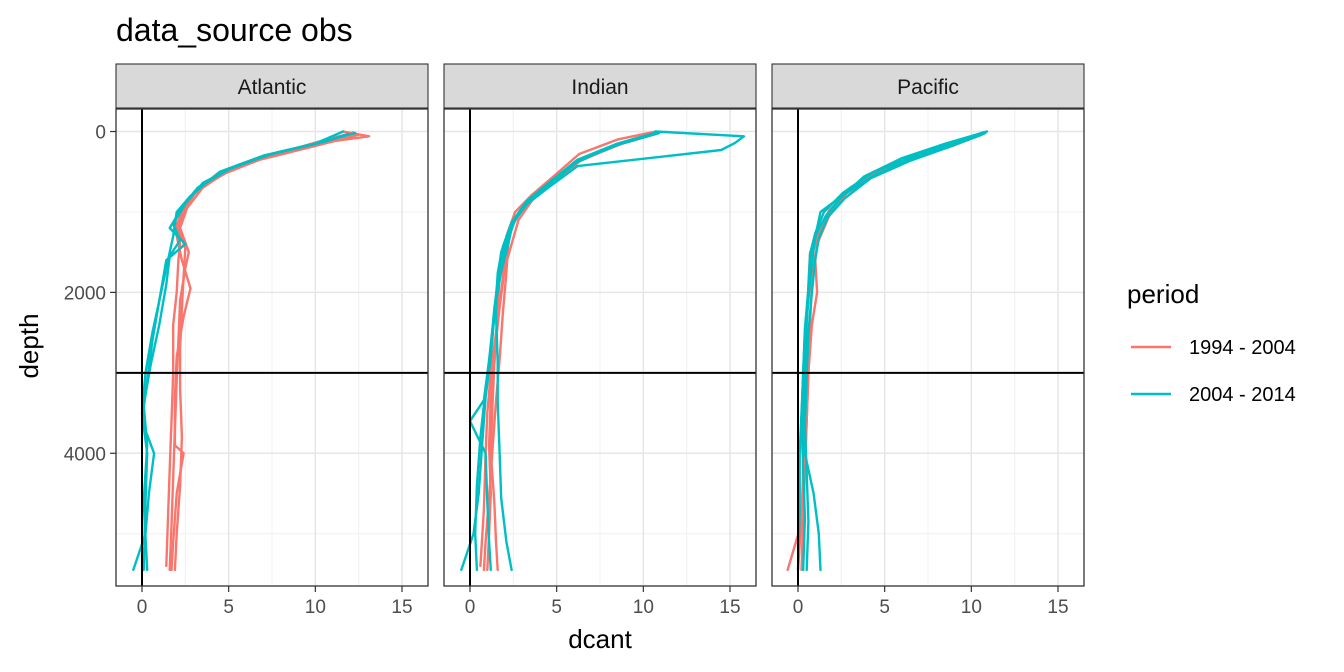  I want to click on legend-item: 1994 - 2004, so click(1213, 348).